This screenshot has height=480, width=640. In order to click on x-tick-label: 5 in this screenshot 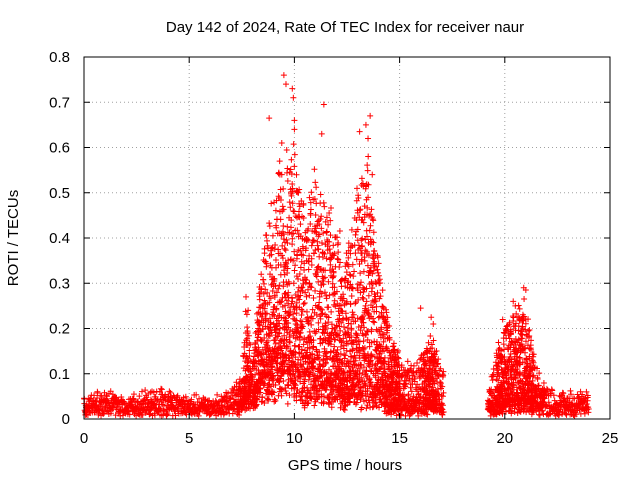, I will do `click(189, 438)`.